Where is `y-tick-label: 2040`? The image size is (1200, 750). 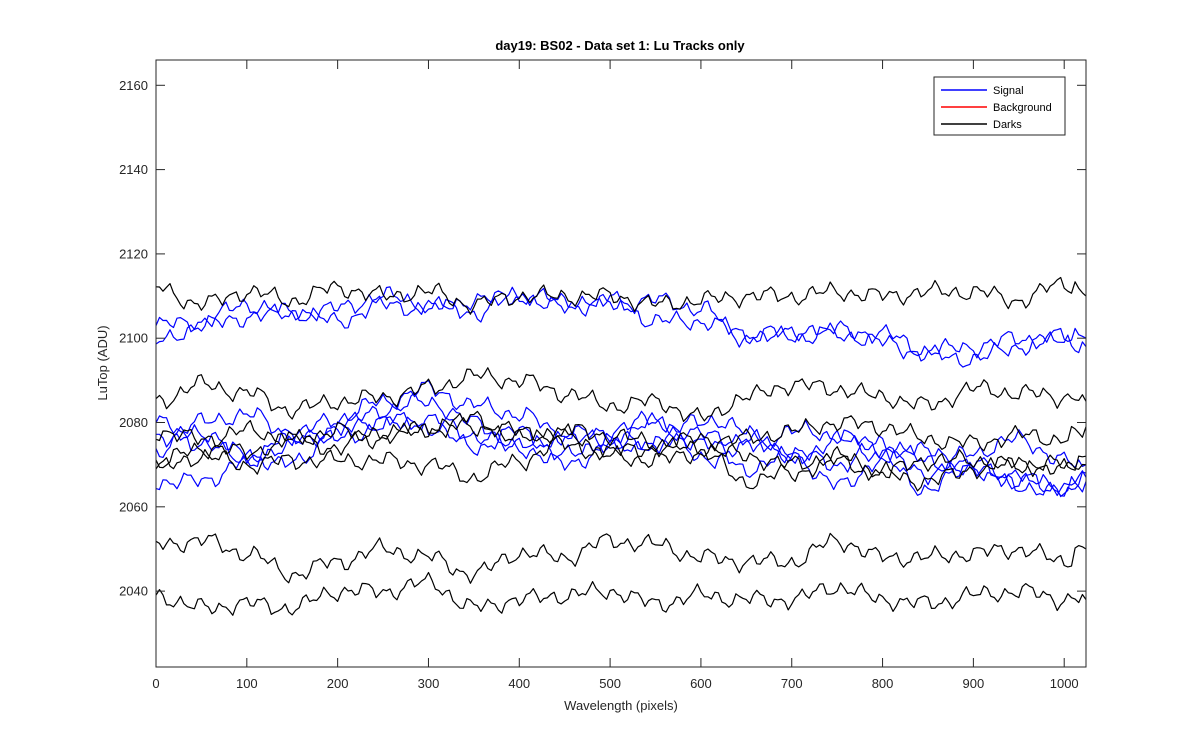
y-tick-label: 2040 is located at coordinates (133, 591).